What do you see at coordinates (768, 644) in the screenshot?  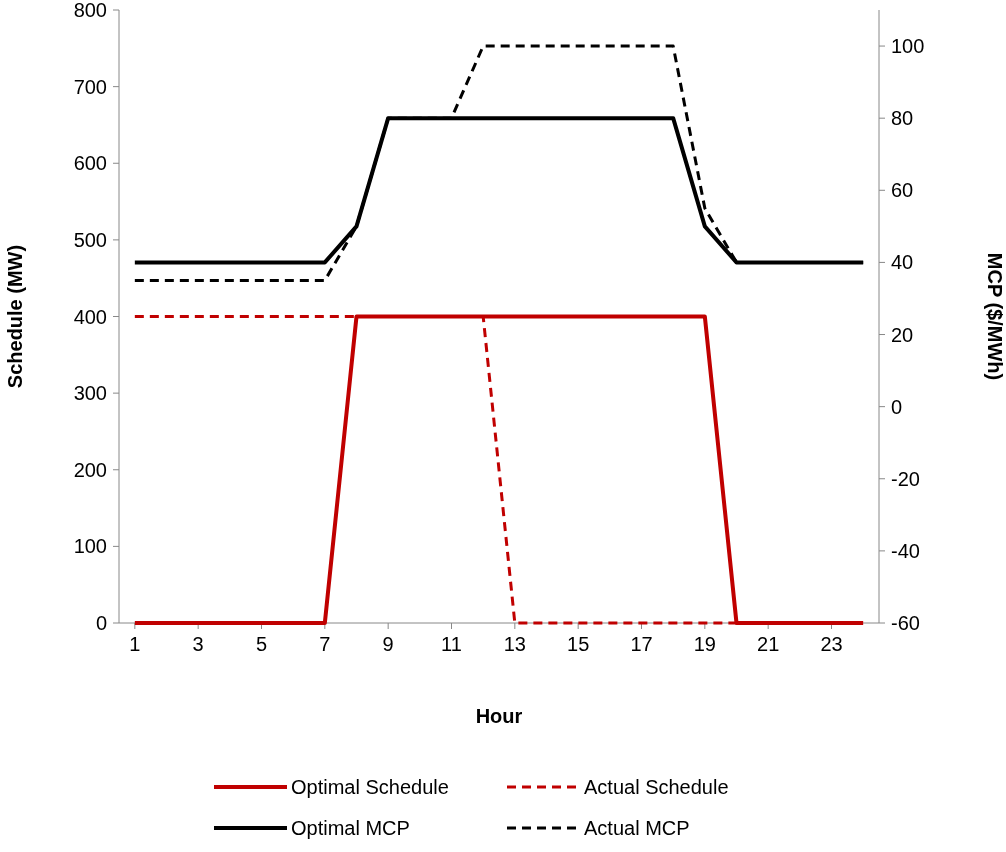 I see `x-tick-label: 21` at bounding box center [768, 644].